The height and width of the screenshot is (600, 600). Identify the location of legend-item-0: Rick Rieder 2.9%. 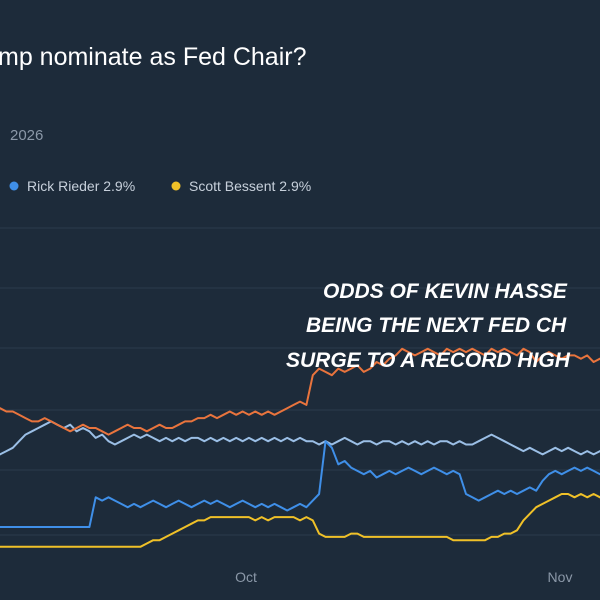
(72, 186).